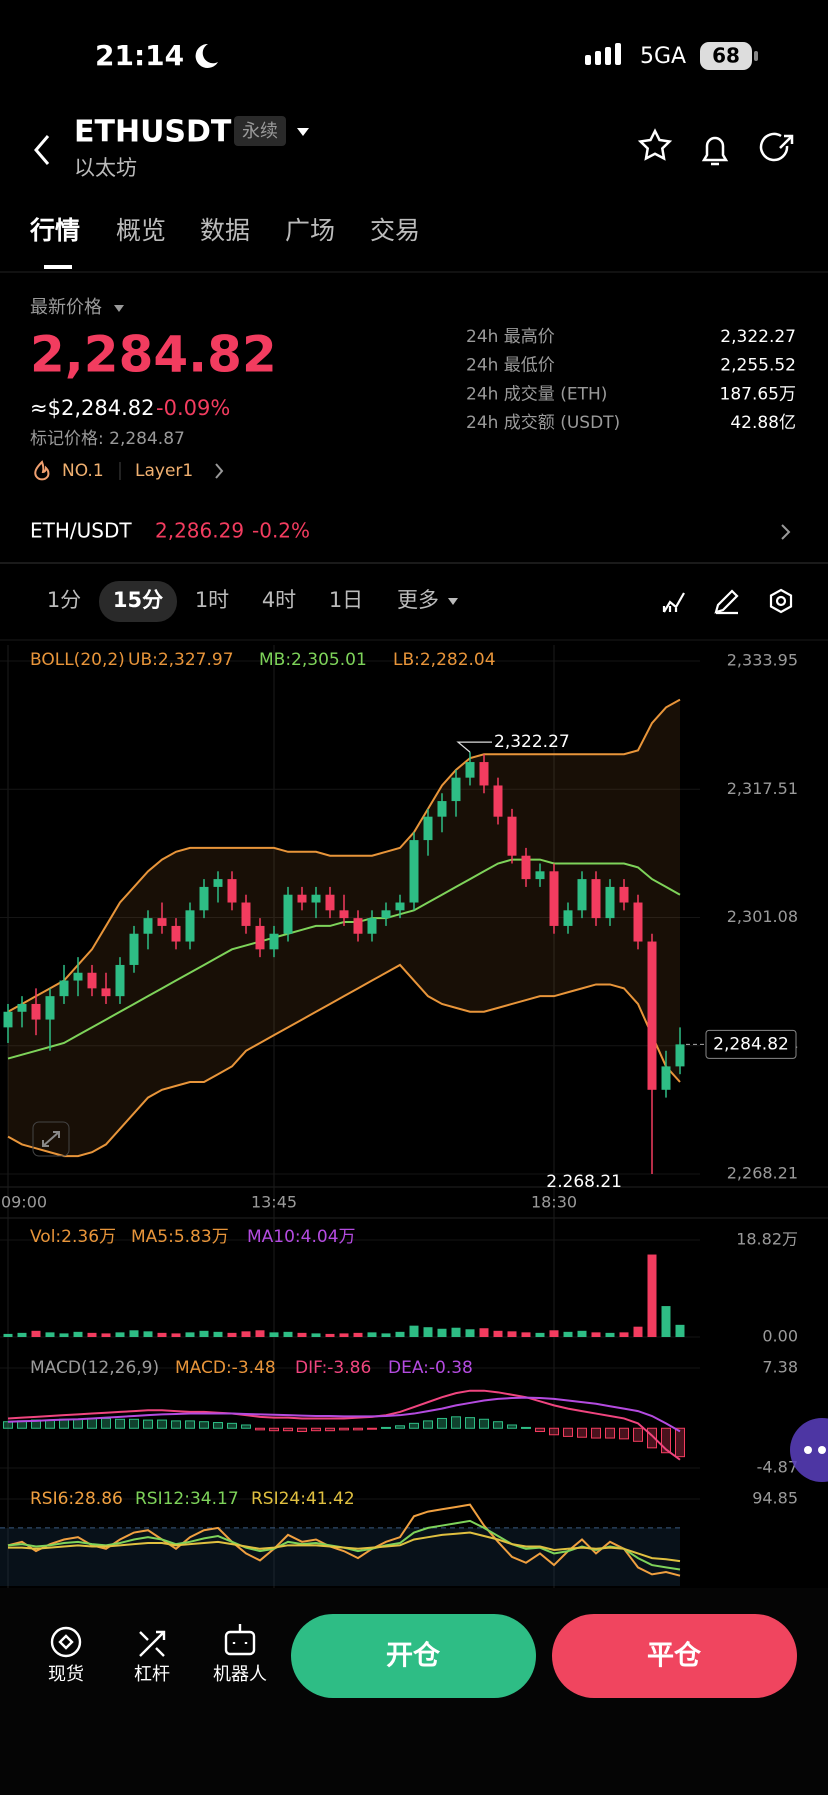 The height and width of the screenshot is (1795, 828). Describe the element at coordinates (206, 55) in the screenshot. I see `moon-icon` at that location.